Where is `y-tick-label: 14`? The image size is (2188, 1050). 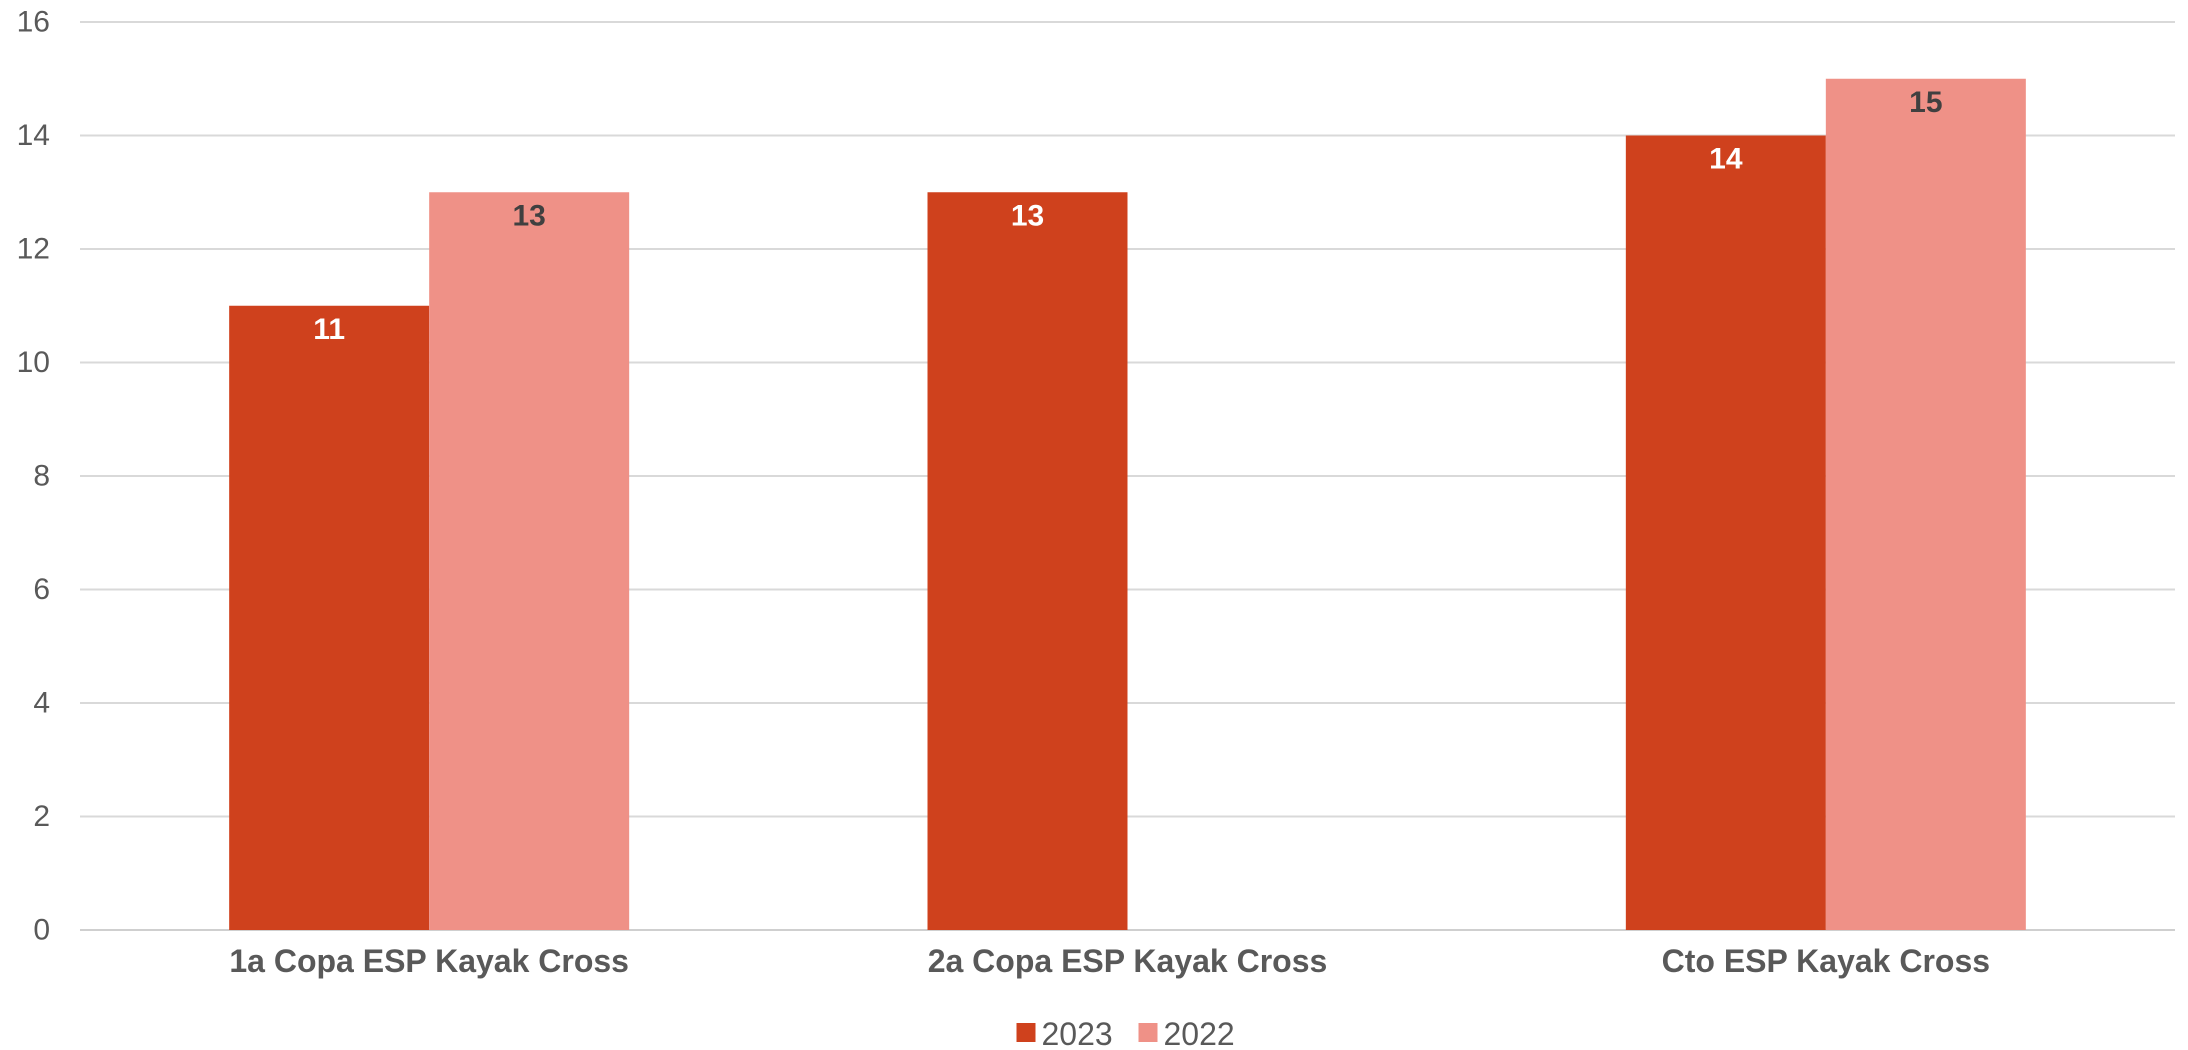
y-tick-label: 14 is located at coordinates (33, 135).